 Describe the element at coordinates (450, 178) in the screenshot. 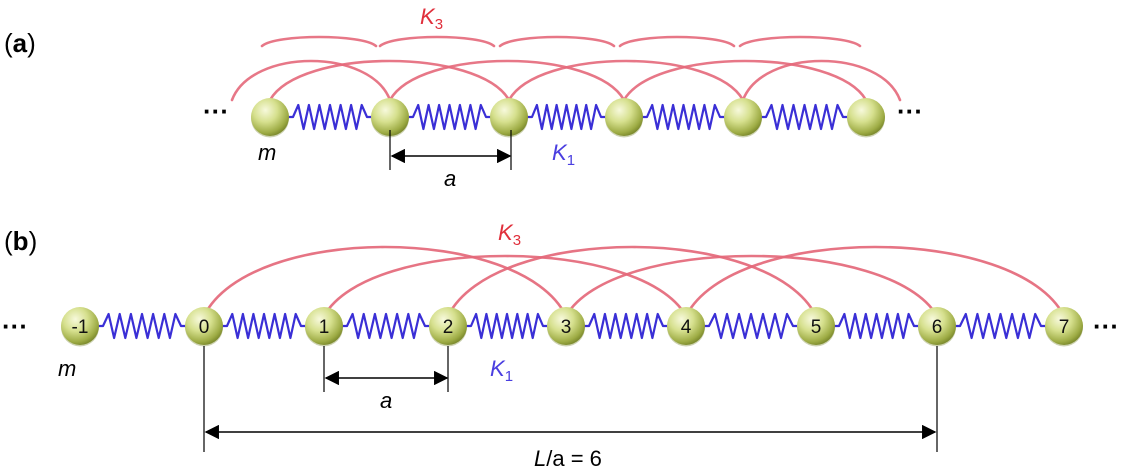

I see `panel-a-spacing-label: a` at that location.